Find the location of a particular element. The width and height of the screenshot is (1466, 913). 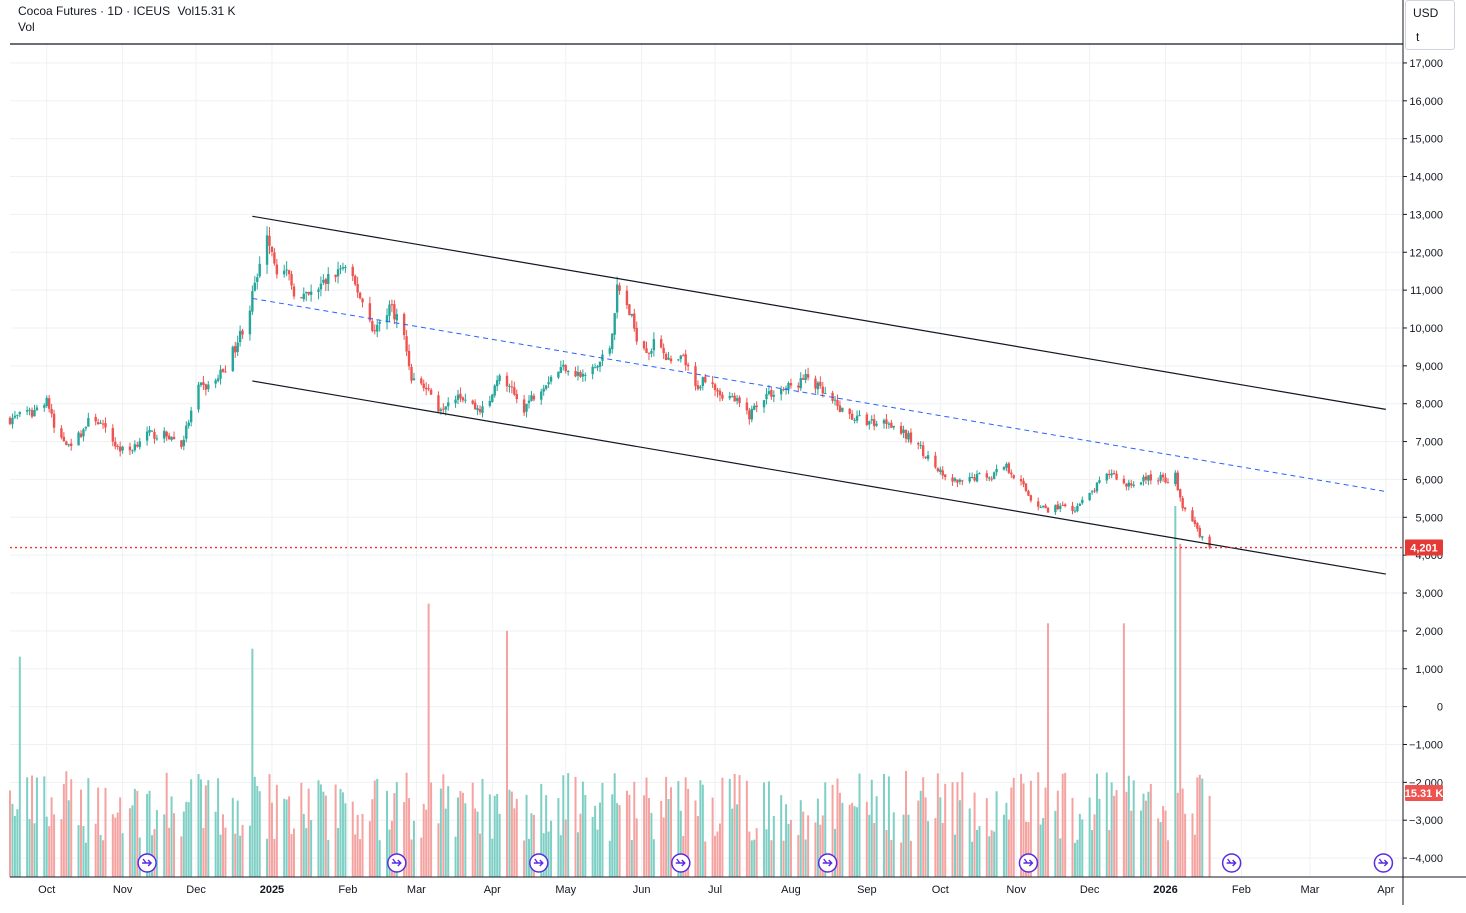

y-tick-label: −4,000 is located at coordinates (1426, 859).